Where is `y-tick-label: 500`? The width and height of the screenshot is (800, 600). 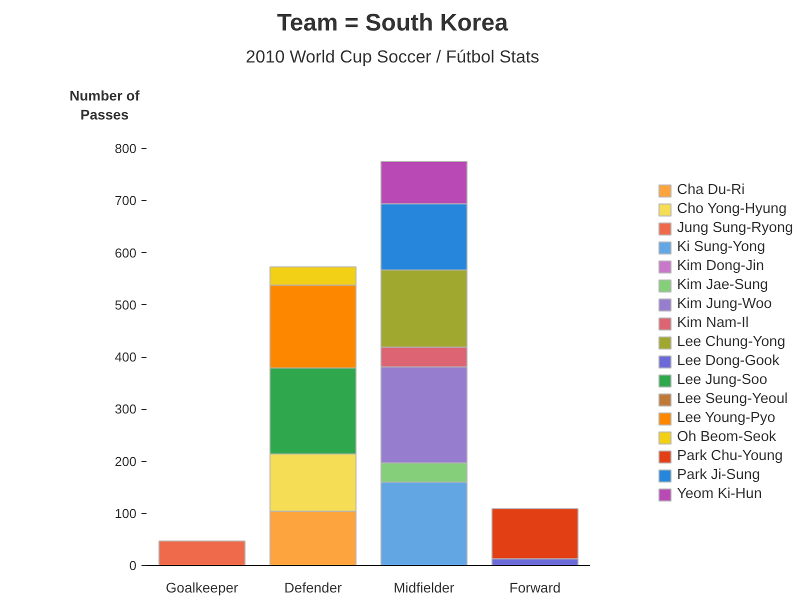
y-tick-label: 500 is located at coordinates (125, 304).